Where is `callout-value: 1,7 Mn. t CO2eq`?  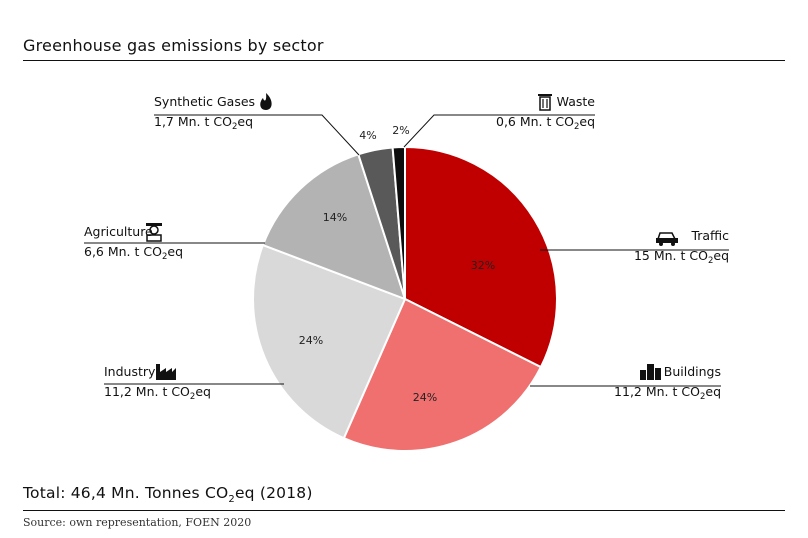
callout-value: 1,7 Mn. t CO2eq is located at coordinates (203, 123).